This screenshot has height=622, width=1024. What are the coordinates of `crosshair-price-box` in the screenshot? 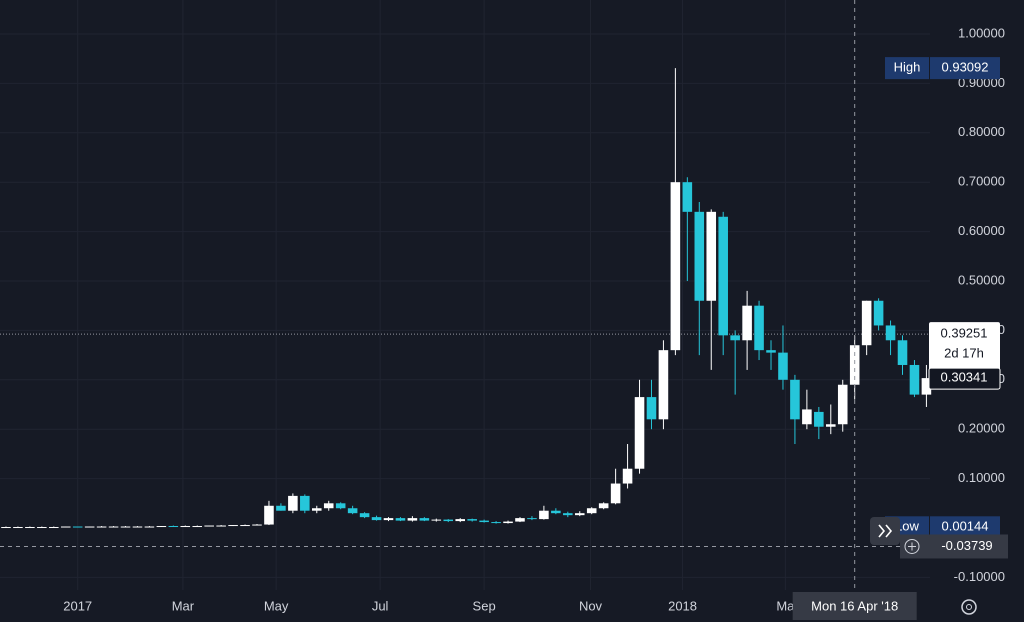 It's located at (954, 546).